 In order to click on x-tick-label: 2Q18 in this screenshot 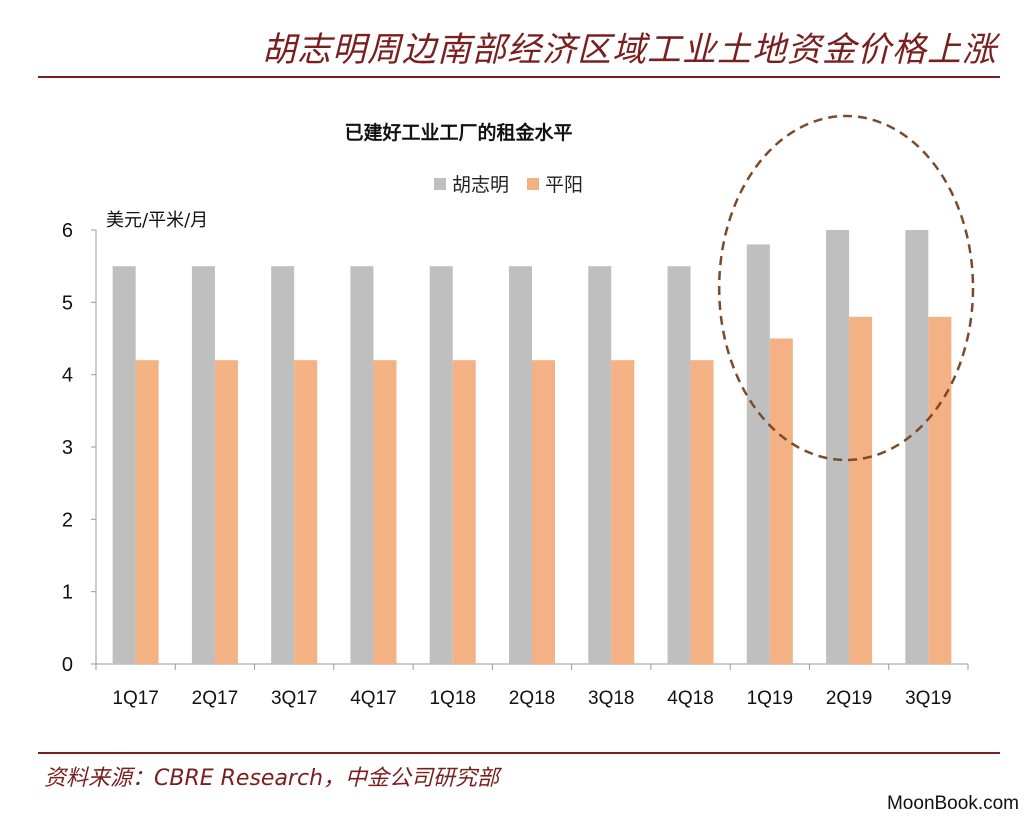, I will do `click(532, 698)`.